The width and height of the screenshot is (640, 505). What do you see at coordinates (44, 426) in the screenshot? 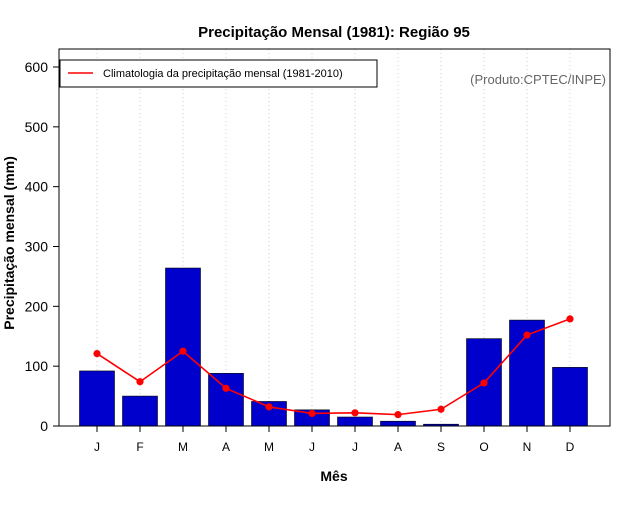
I see `y-tick-label-0: 0` at bounding box center [44, 426].